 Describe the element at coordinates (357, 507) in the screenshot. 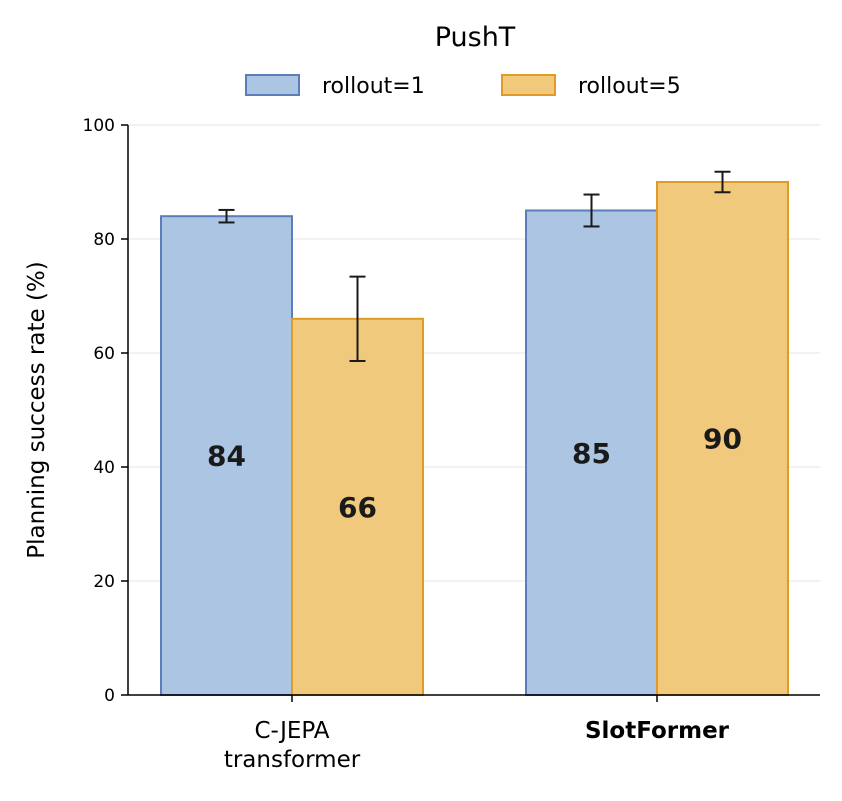

I see `data-label: 66` at that location.